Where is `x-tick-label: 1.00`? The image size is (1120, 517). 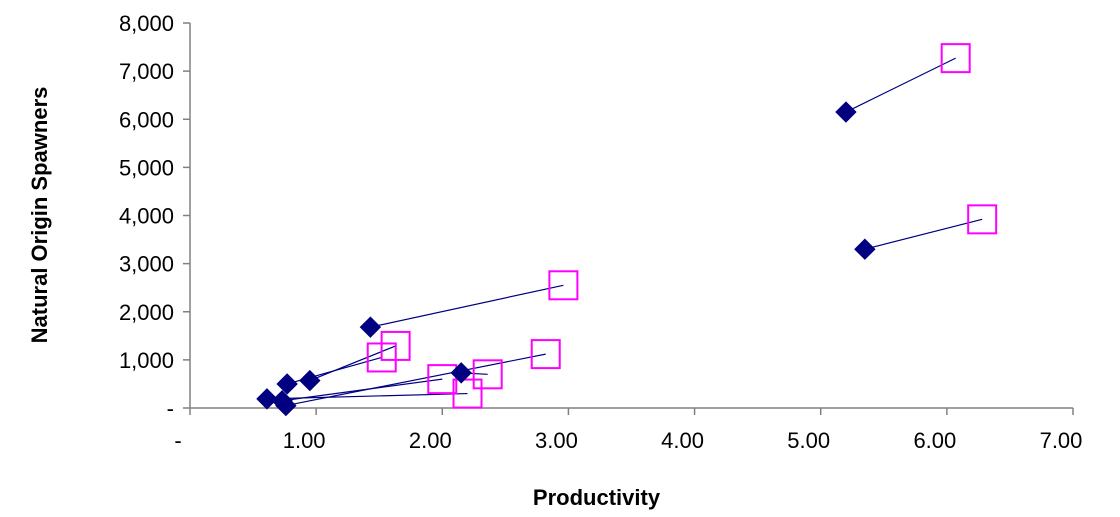
x-tick-label: 1.00 is located at coordinates (304, 440).